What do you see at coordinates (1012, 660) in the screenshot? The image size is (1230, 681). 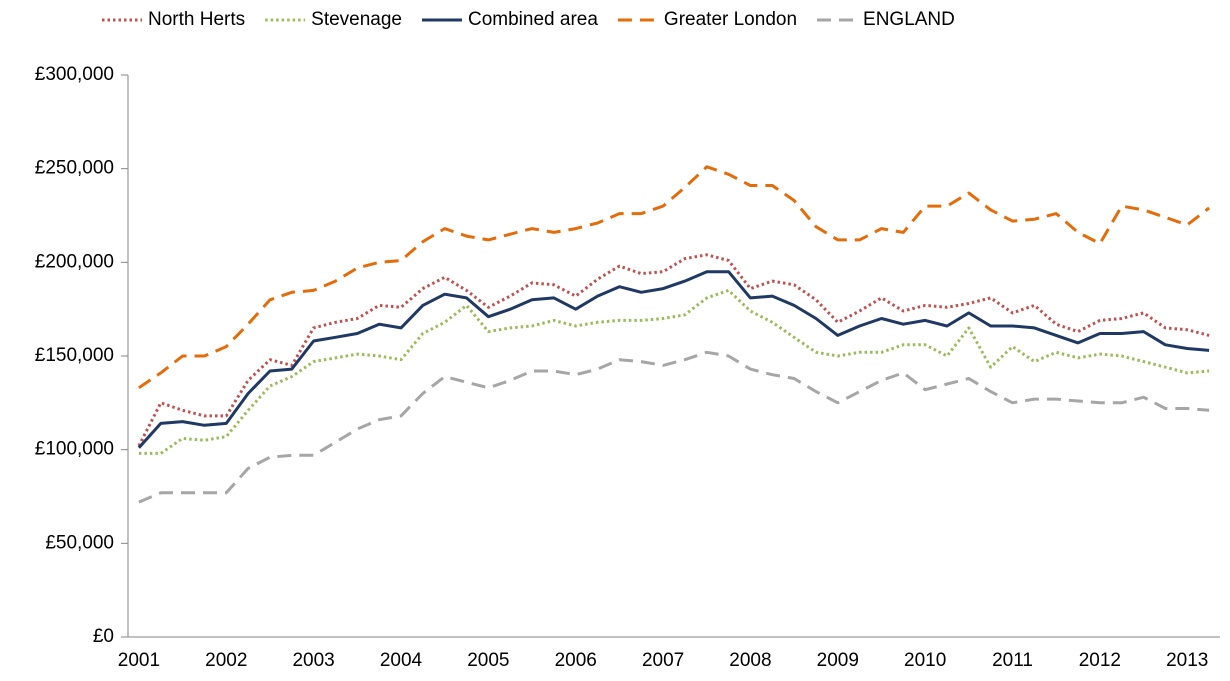 I see `x-tick-label: 2011` at bounding box center [1012, 660].